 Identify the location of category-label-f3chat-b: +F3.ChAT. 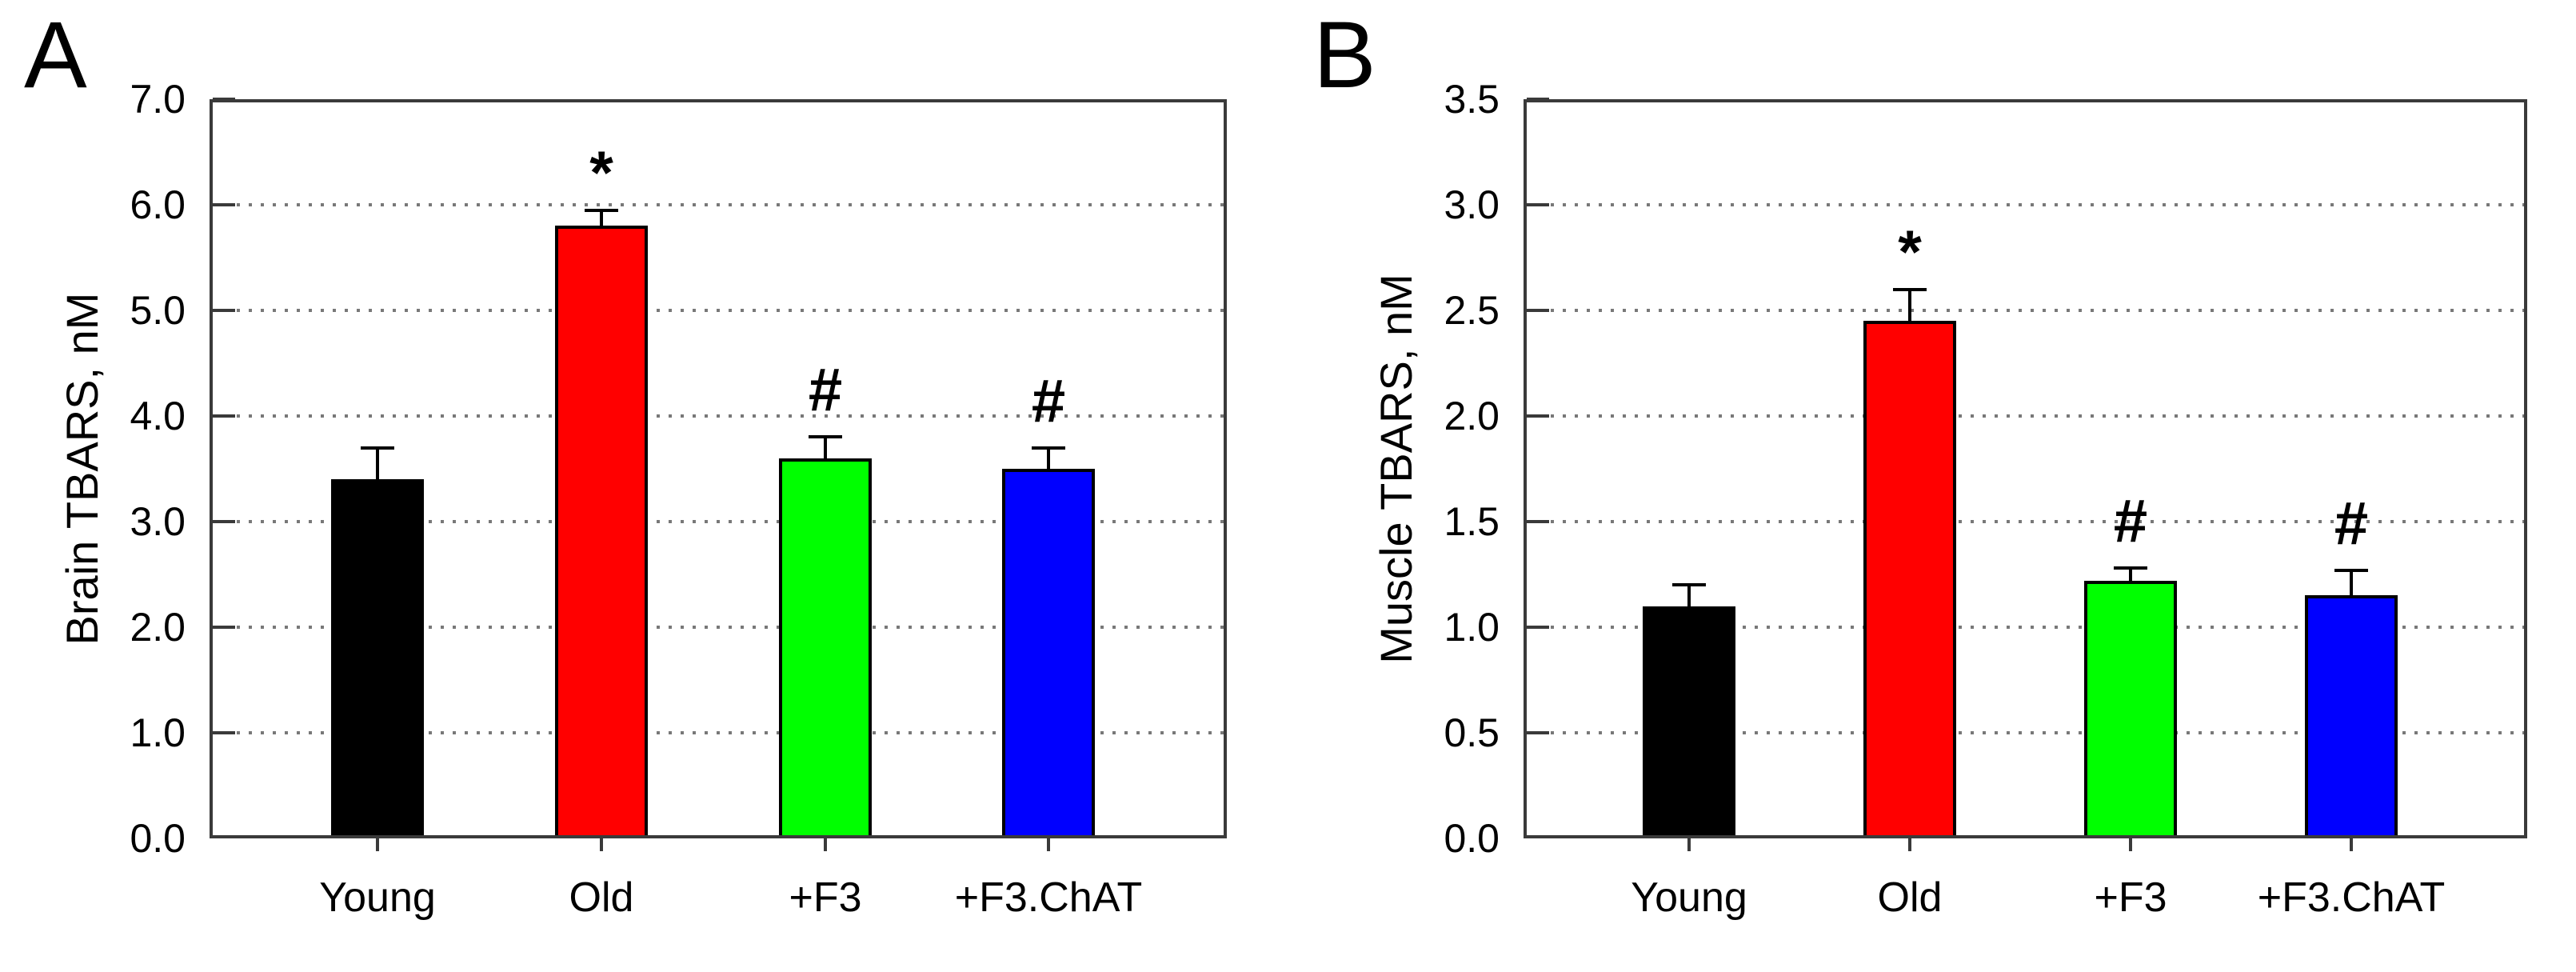
(2351, 897).